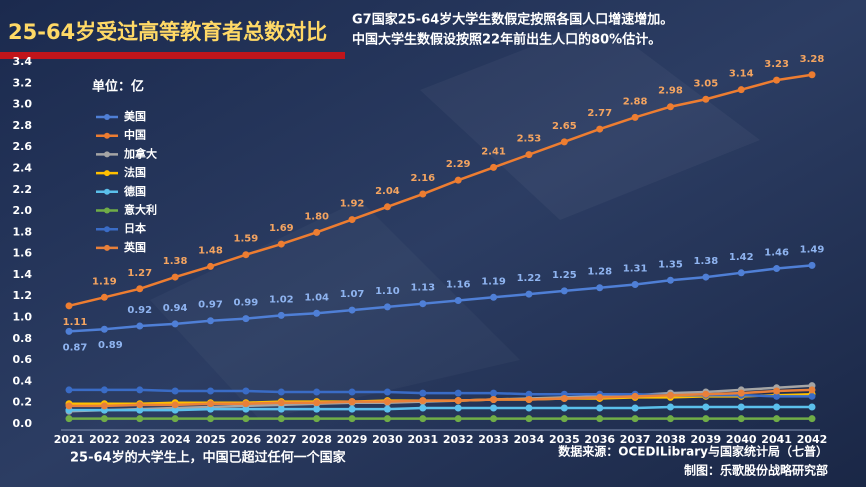 The width and height of the screenshot is (866, 491). I want to click on y-tick-label: 2.0, so click(23, 210).